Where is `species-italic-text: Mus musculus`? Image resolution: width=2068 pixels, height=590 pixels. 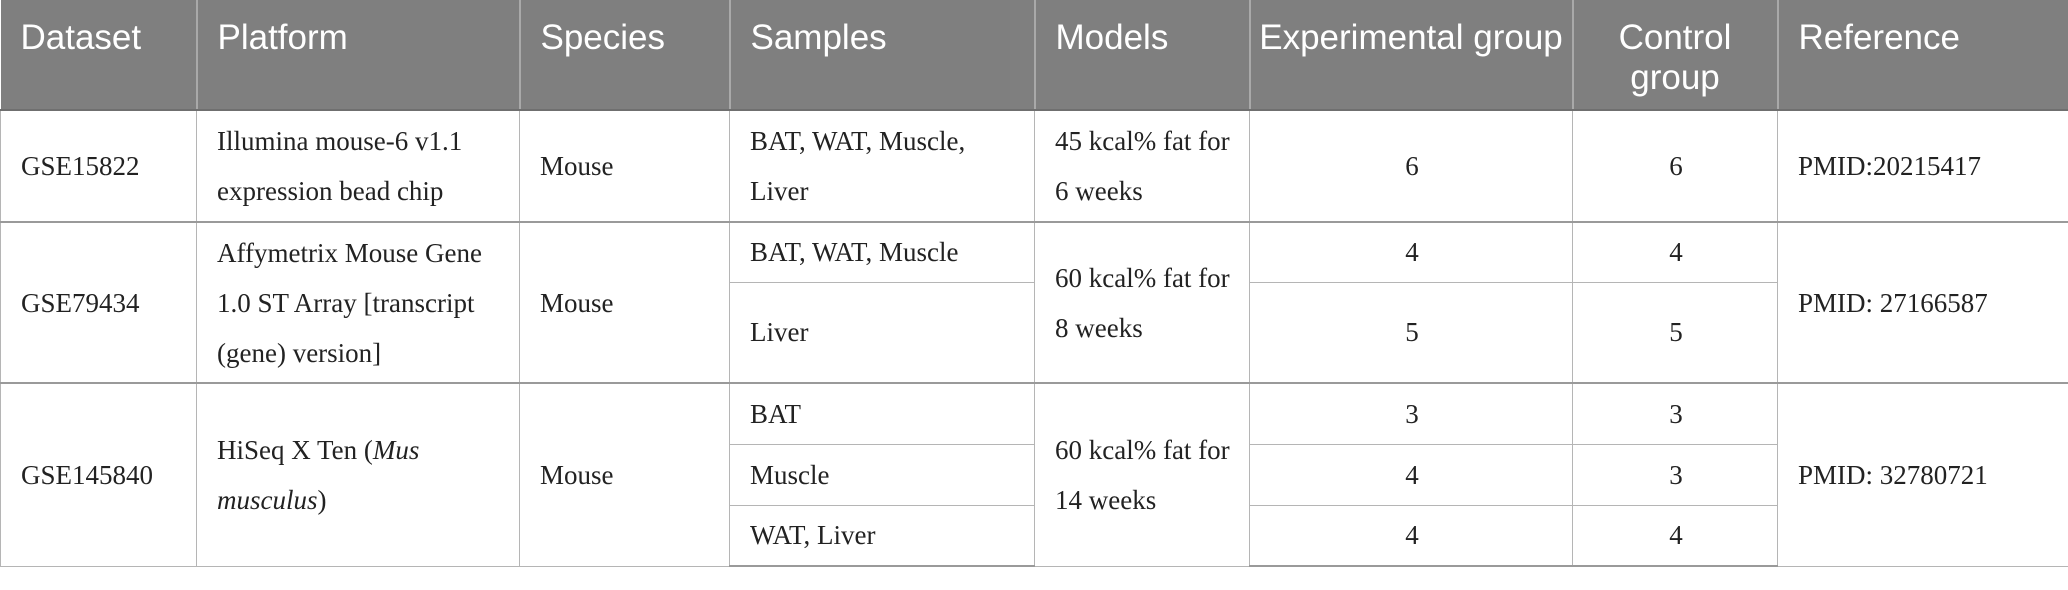
species-italic-text: Mus musculus is located at coordinates (318, 474).